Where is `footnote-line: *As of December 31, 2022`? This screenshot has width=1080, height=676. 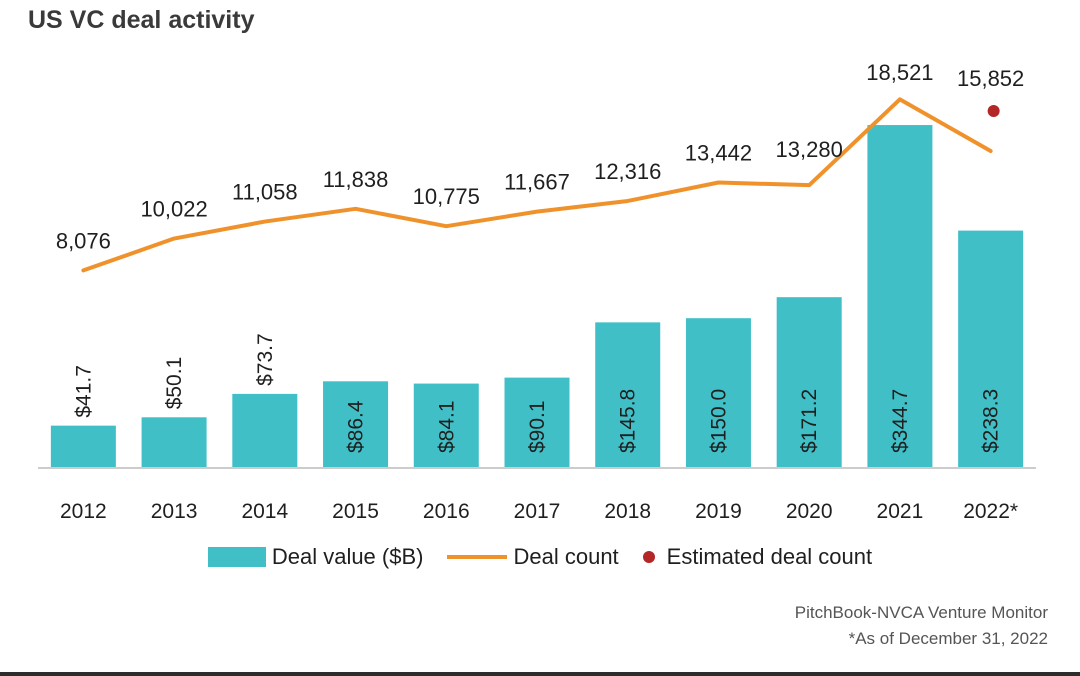
footnote-line: *As of December 31, 2022 is located at coordinates (948, 638).